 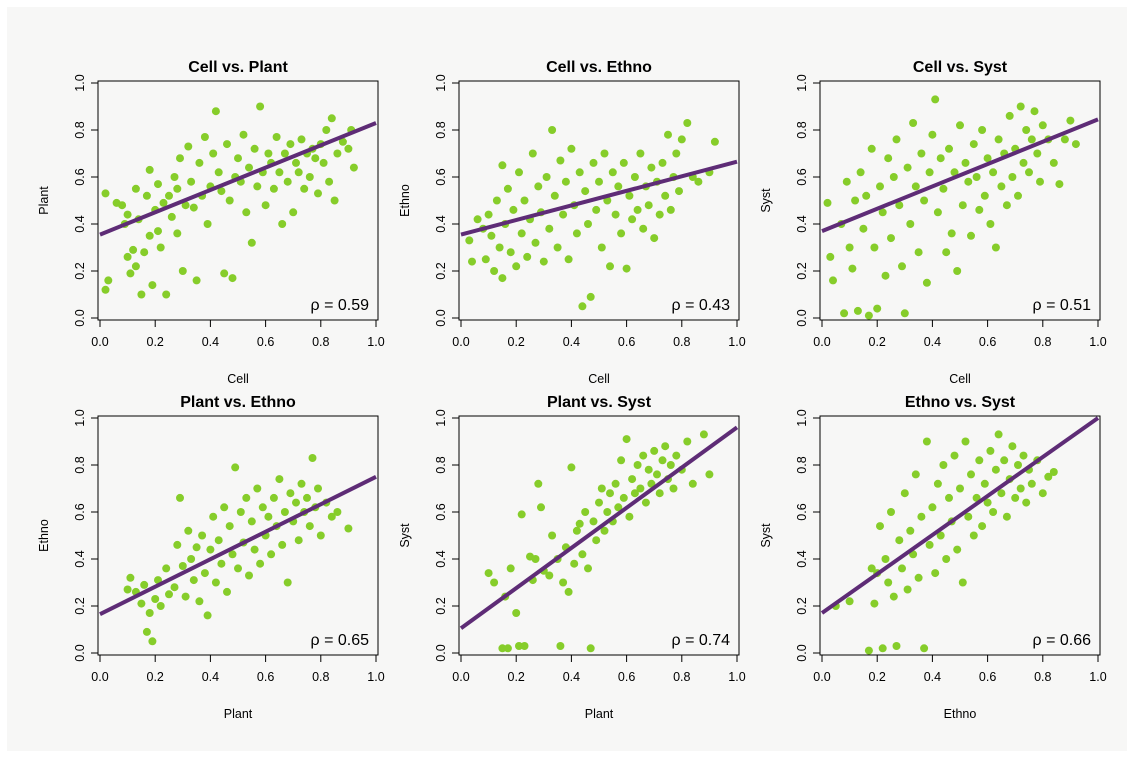 What do you see at coordinates (320, 677) in the screenshot?
I see `x-tick-label: 0.8` at bounding box center [320, 677].